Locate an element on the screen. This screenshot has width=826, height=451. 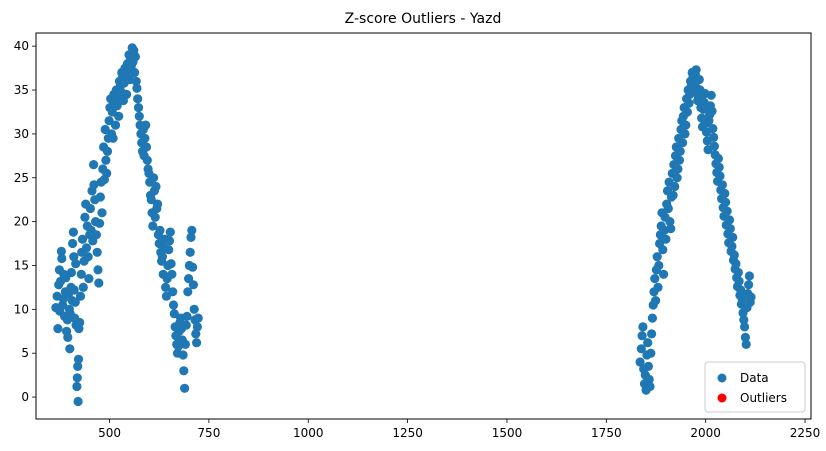
x-tick-label: 1250 is located at coordinates (407, 433).